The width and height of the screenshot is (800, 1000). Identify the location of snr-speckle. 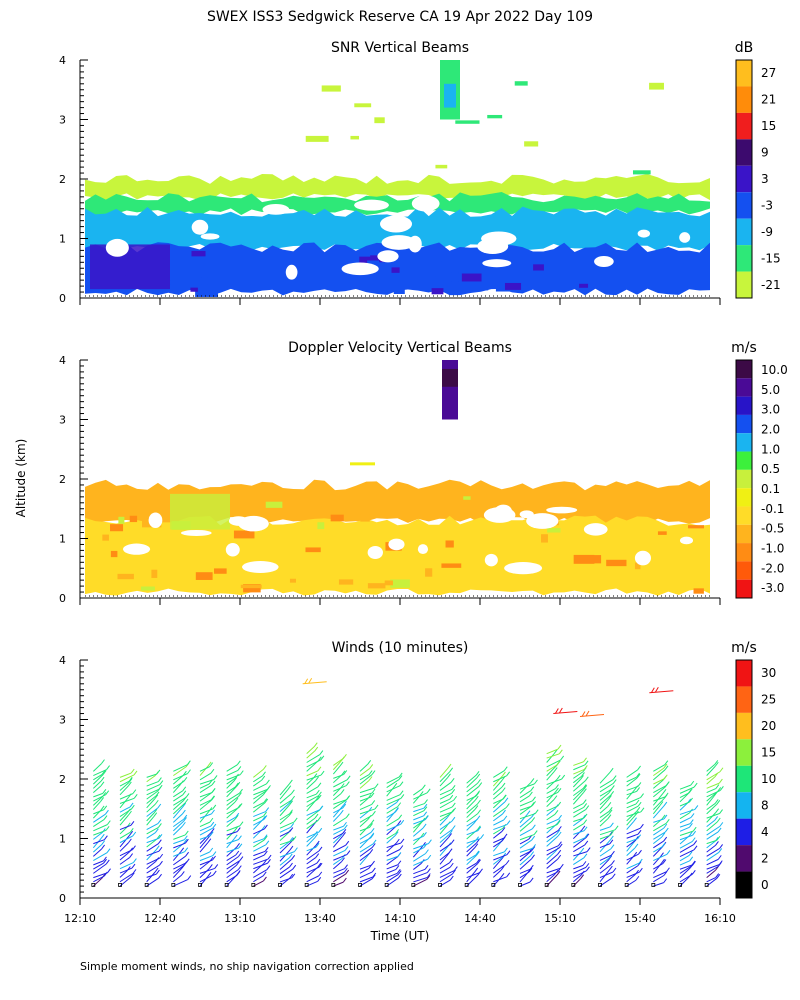
(174, 261).